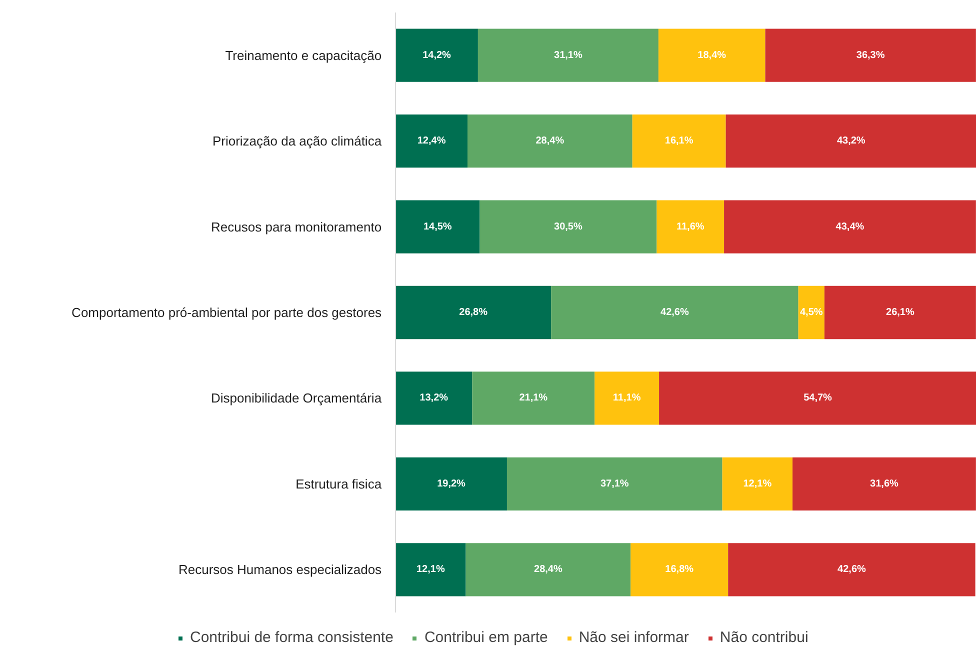  I want to click on data-label: 37,1%, so click(614, 484).